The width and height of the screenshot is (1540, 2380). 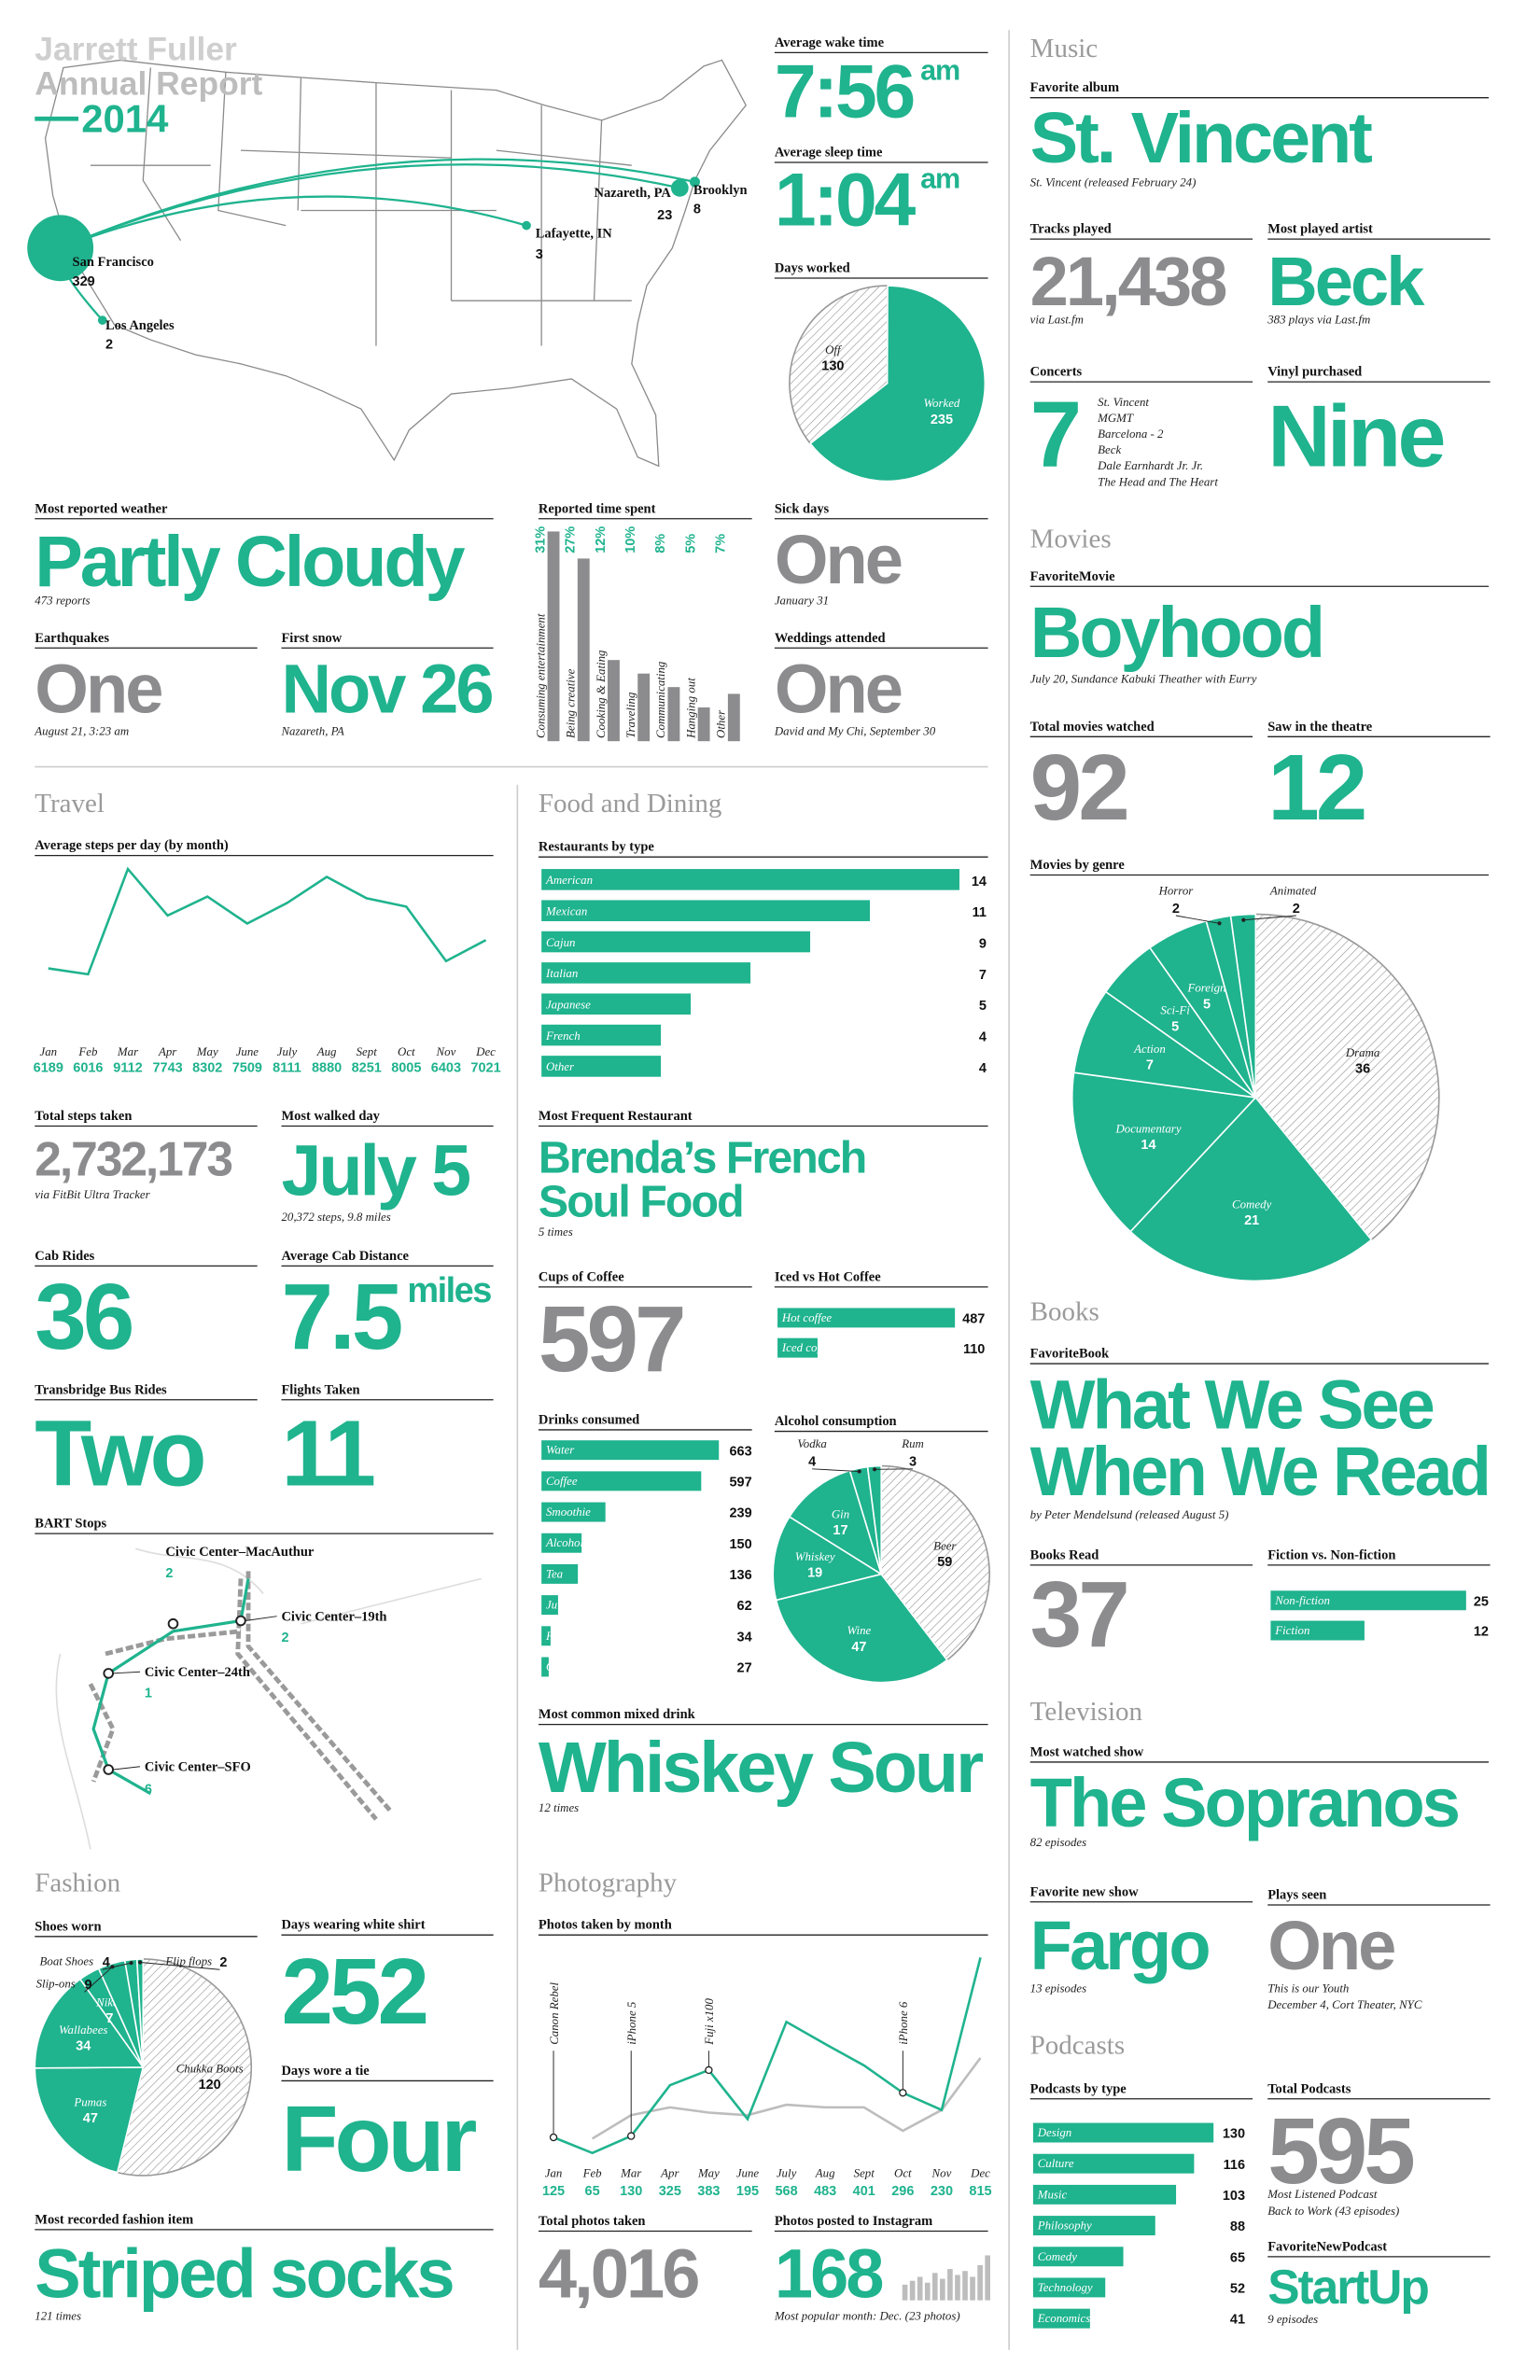 What do you see at coordinates (589, 1419) in the screenshot?
I see `chart-title: Drinks consumed` at bounding box center [589, 1419].